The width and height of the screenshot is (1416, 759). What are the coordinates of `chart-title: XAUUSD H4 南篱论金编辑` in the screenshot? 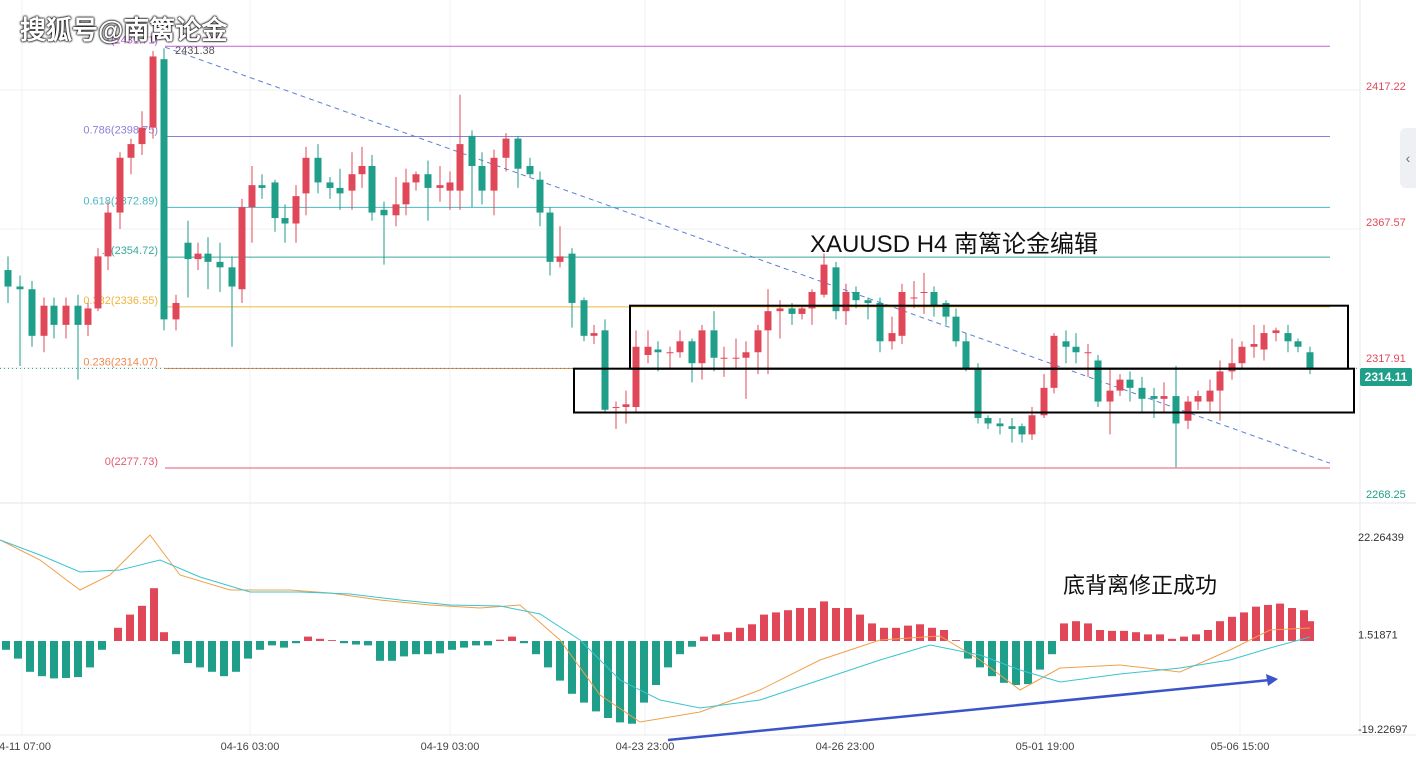 It's located at (954, 244).